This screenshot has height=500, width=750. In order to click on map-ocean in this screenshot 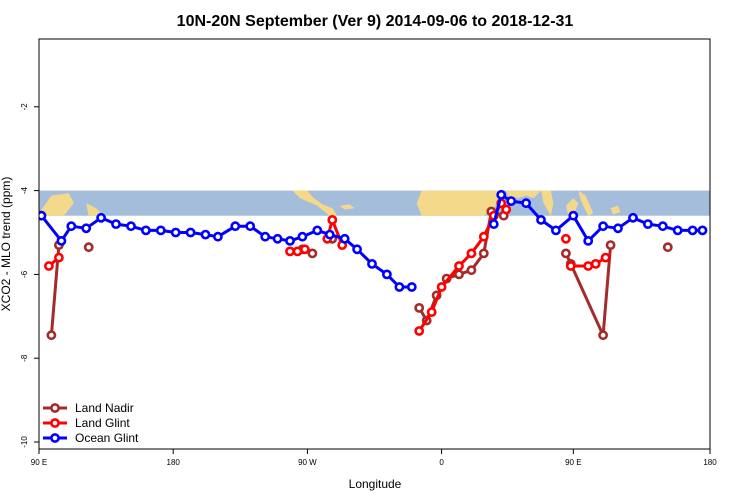, I will do `click(374, 203)`.